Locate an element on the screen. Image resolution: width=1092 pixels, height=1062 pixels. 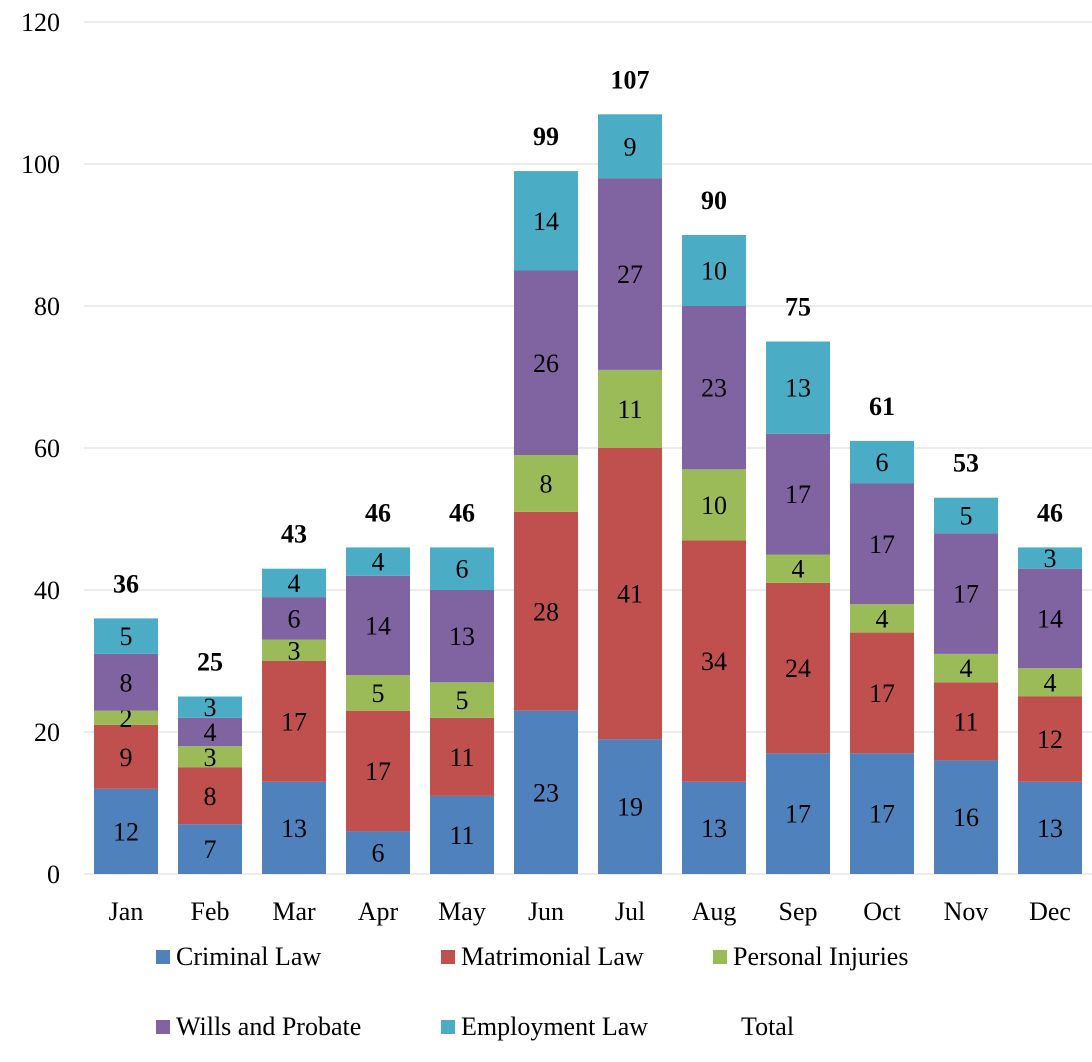
x-tick-label: Sep is located at coordinates (798, 911).